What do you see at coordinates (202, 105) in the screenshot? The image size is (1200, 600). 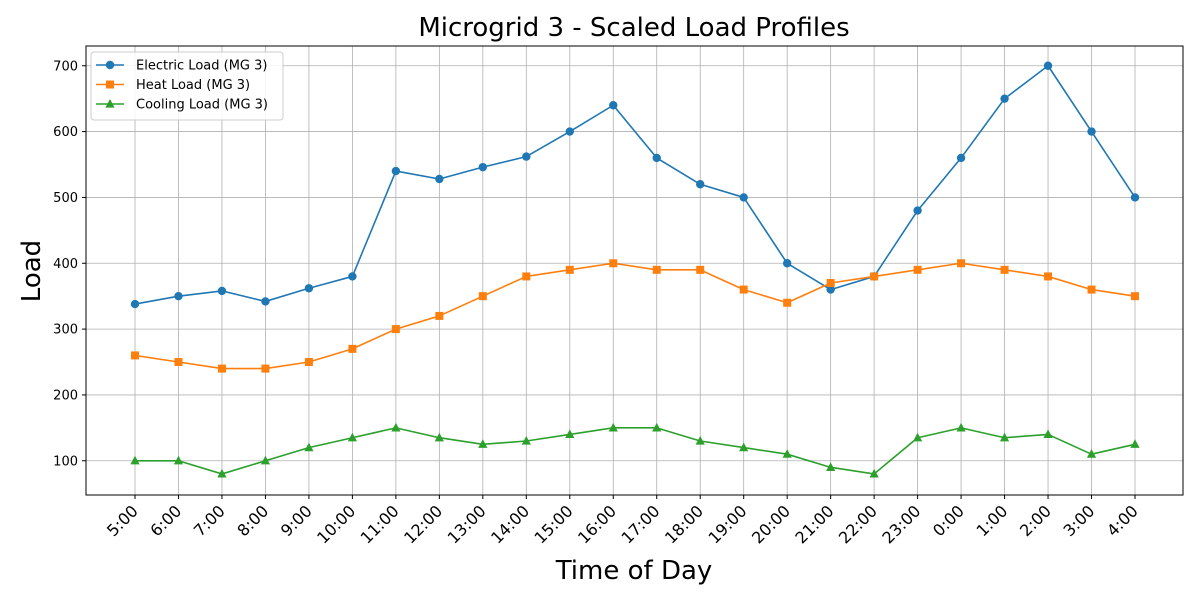 I see `legend-label: Cooling Load (MG 3)` at bounding box center [202, 105].